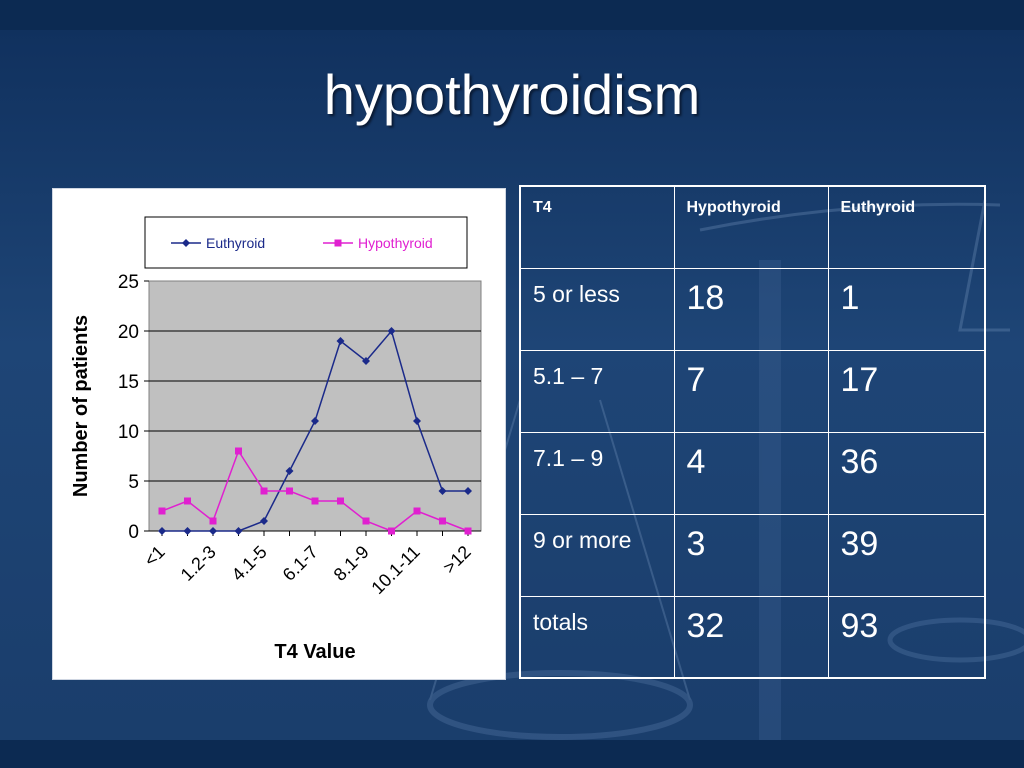  Describe the element at coordinates (128, 282) in the screenshot. I see `y-tick-label: 25` at that location.